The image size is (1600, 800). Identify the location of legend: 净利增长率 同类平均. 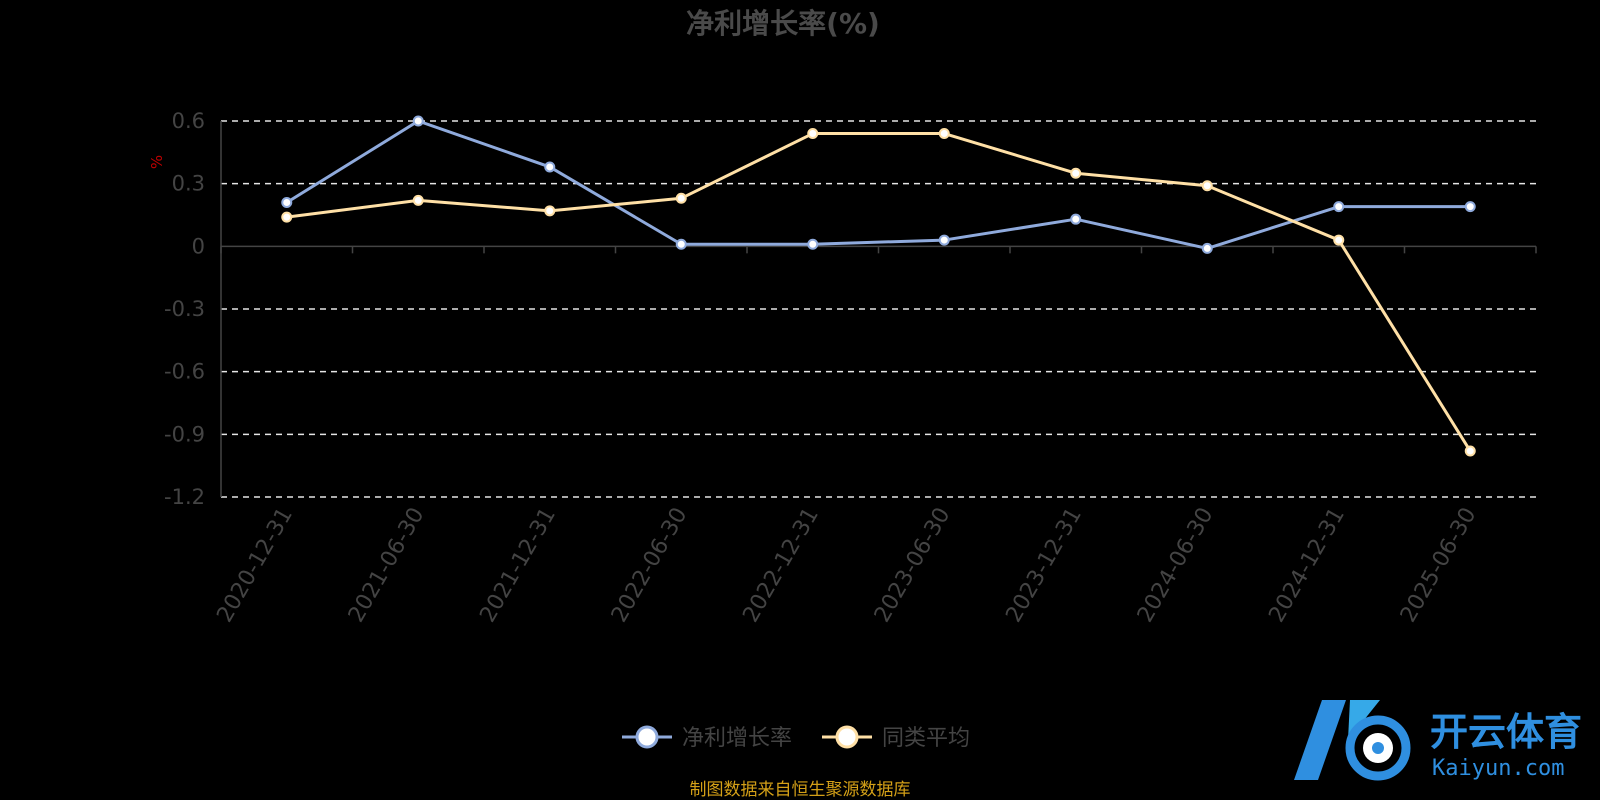
(796, 738).